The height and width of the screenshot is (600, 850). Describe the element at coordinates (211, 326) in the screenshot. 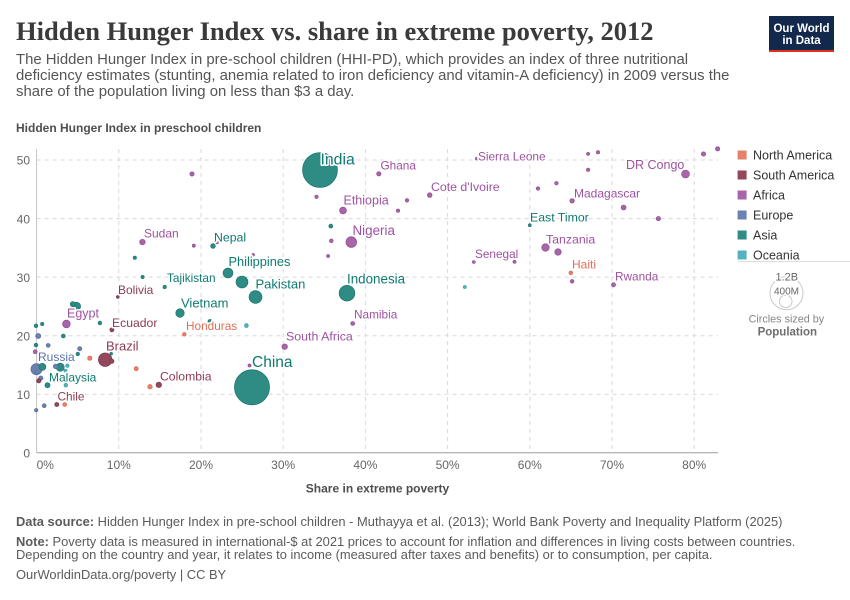

I see `svg-text: Honduras` at that location.